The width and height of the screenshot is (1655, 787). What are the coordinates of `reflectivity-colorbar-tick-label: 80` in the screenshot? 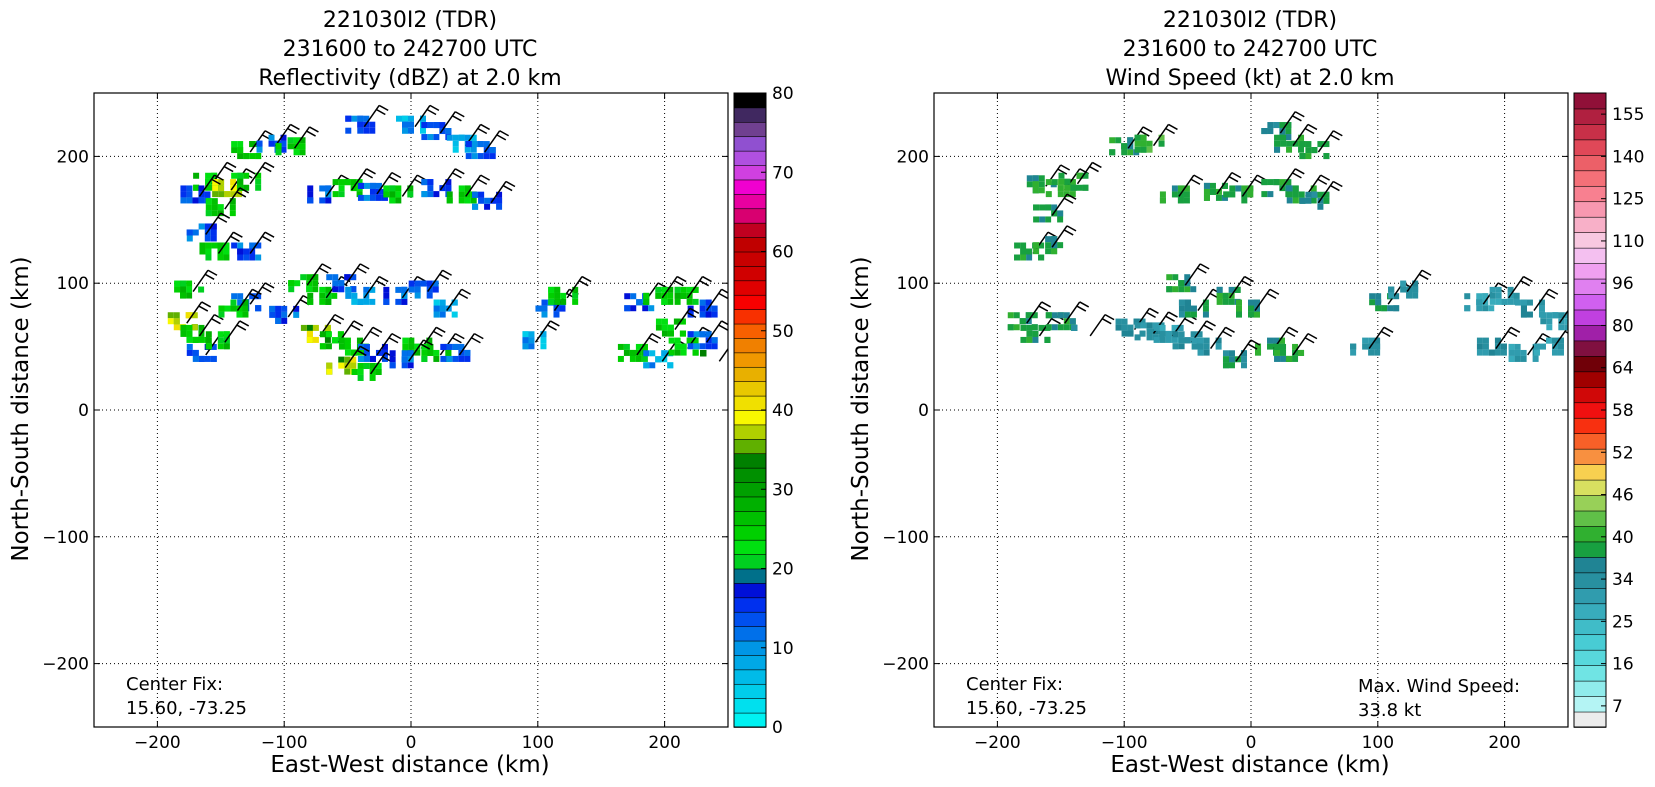 It's located at (783, 94).